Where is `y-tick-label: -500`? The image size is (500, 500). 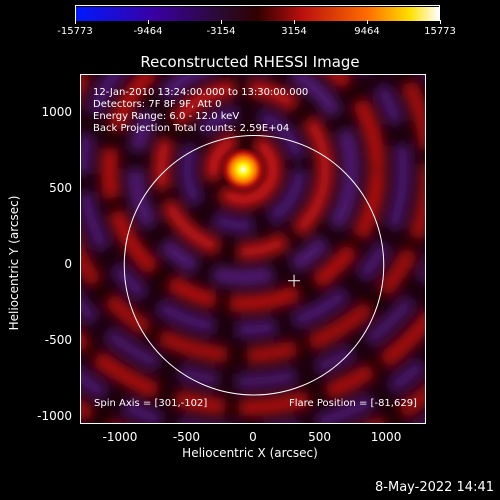
y-tick-label: -500 is located at coordinates (58, 340).